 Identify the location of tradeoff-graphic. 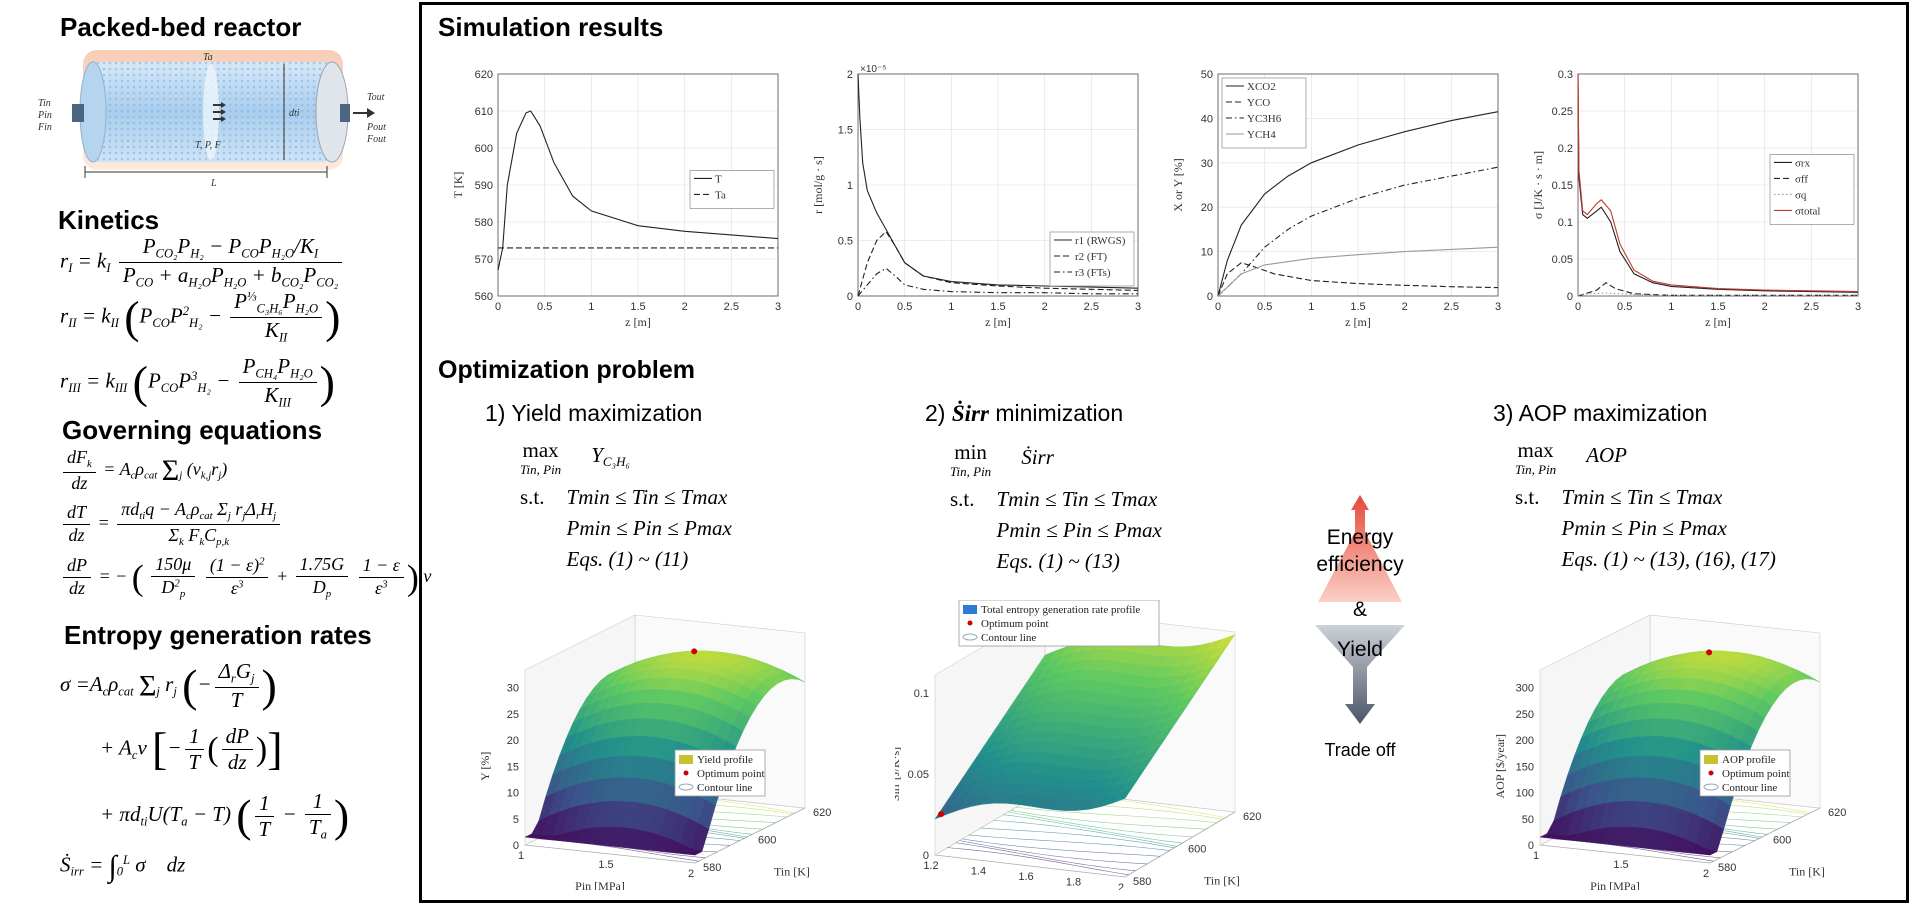
(1360, 609).